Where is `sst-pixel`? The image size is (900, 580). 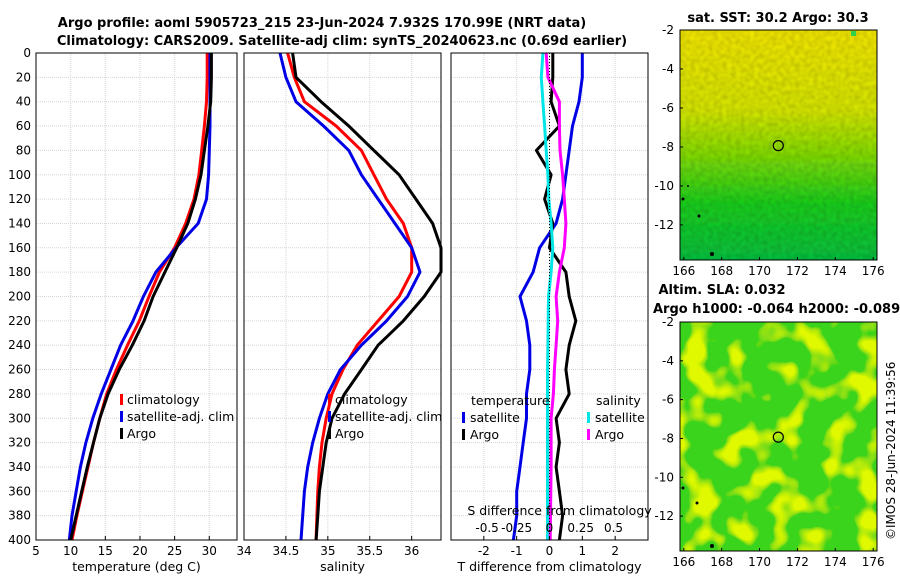 sst-pixel is located at coordinates (853, 33).